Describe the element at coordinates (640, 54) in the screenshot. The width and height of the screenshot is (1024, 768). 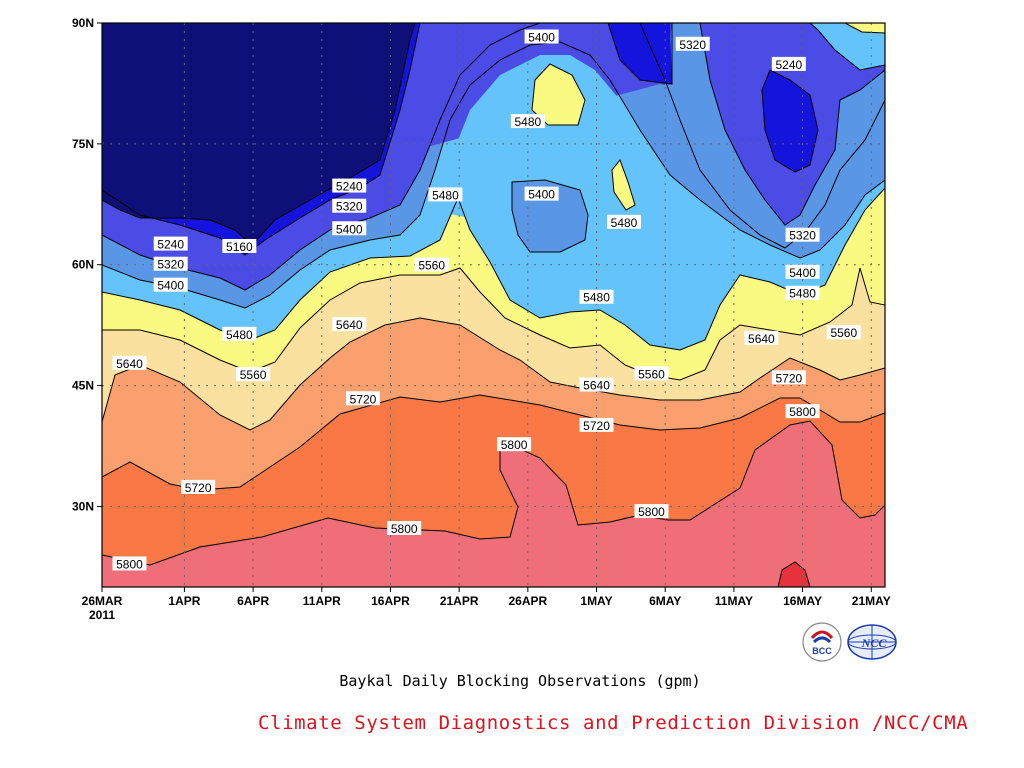
I see `contour-line-upper-strip` at that location.